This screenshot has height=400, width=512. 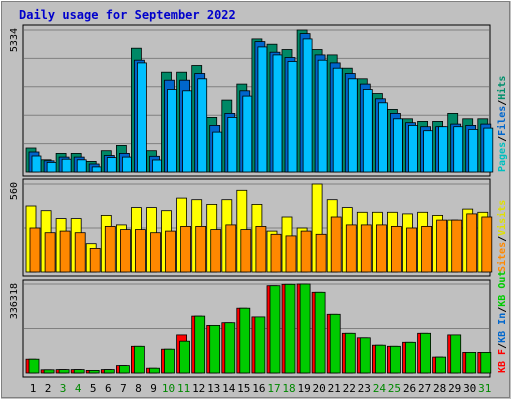 I want to click on day-label-28: 28, so click(x=439, y=388).